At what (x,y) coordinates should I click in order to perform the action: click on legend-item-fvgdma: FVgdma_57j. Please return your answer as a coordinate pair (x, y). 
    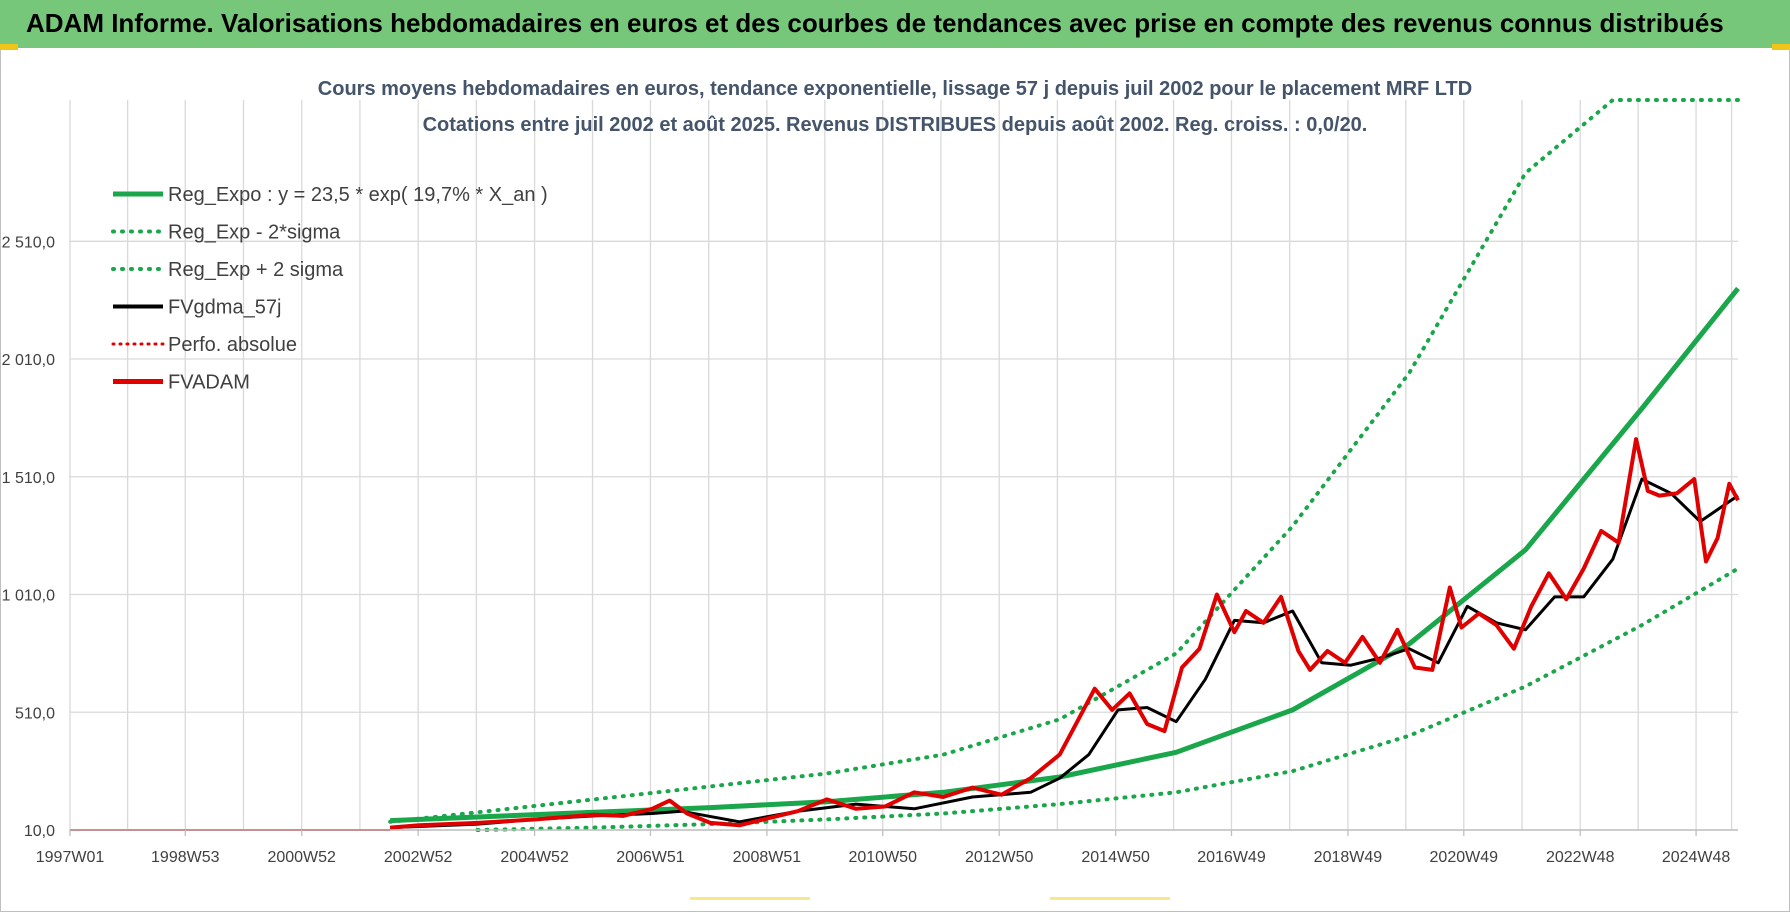
    Looking at the image, I should click on (197, 308).